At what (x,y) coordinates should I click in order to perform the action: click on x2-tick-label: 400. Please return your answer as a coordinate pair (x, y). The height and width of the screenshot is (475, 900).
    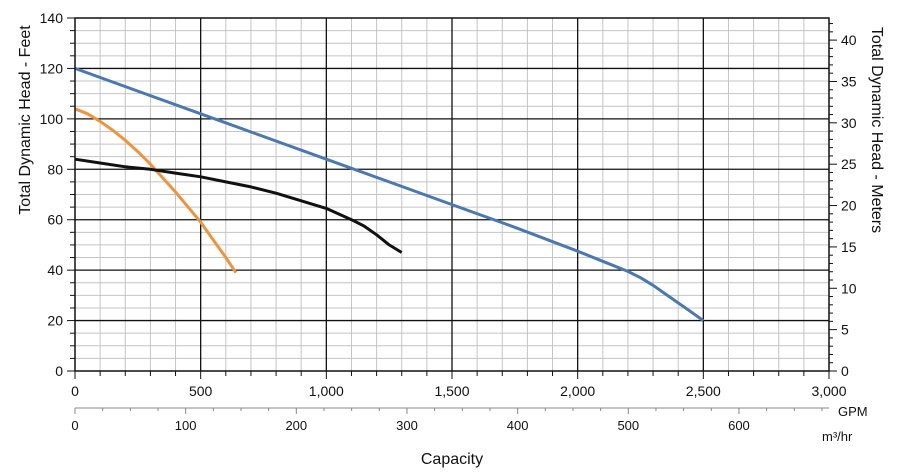
    Looking at the image, I should click on (518, 425).